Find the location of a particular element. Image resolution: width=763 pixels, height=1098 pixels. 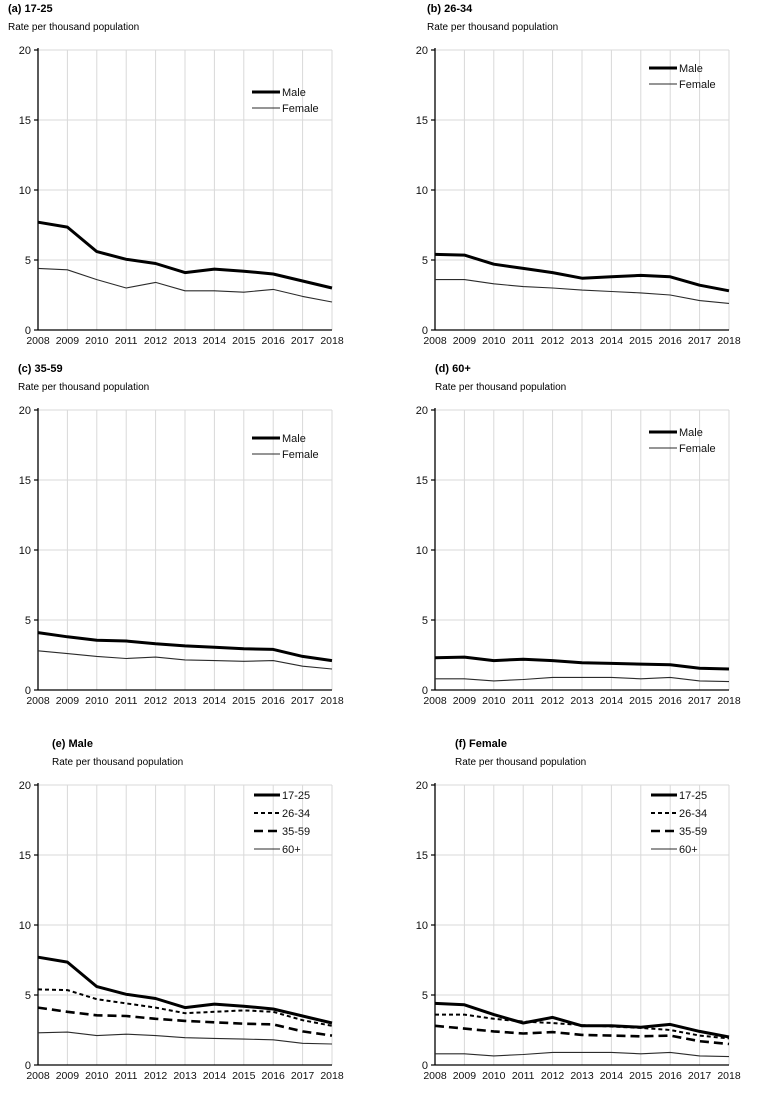

chart-title: (b) 26-34 is located at coordinates (450, 9).